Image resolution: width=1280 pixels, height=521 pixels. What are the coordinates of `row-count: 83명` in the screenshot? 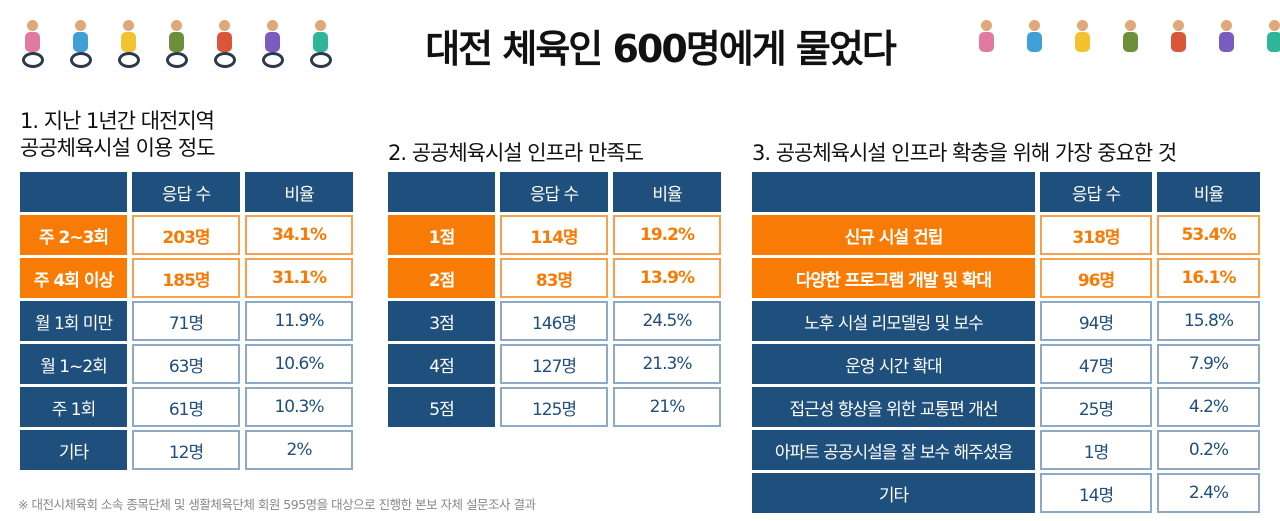 It's located at (554, 278).